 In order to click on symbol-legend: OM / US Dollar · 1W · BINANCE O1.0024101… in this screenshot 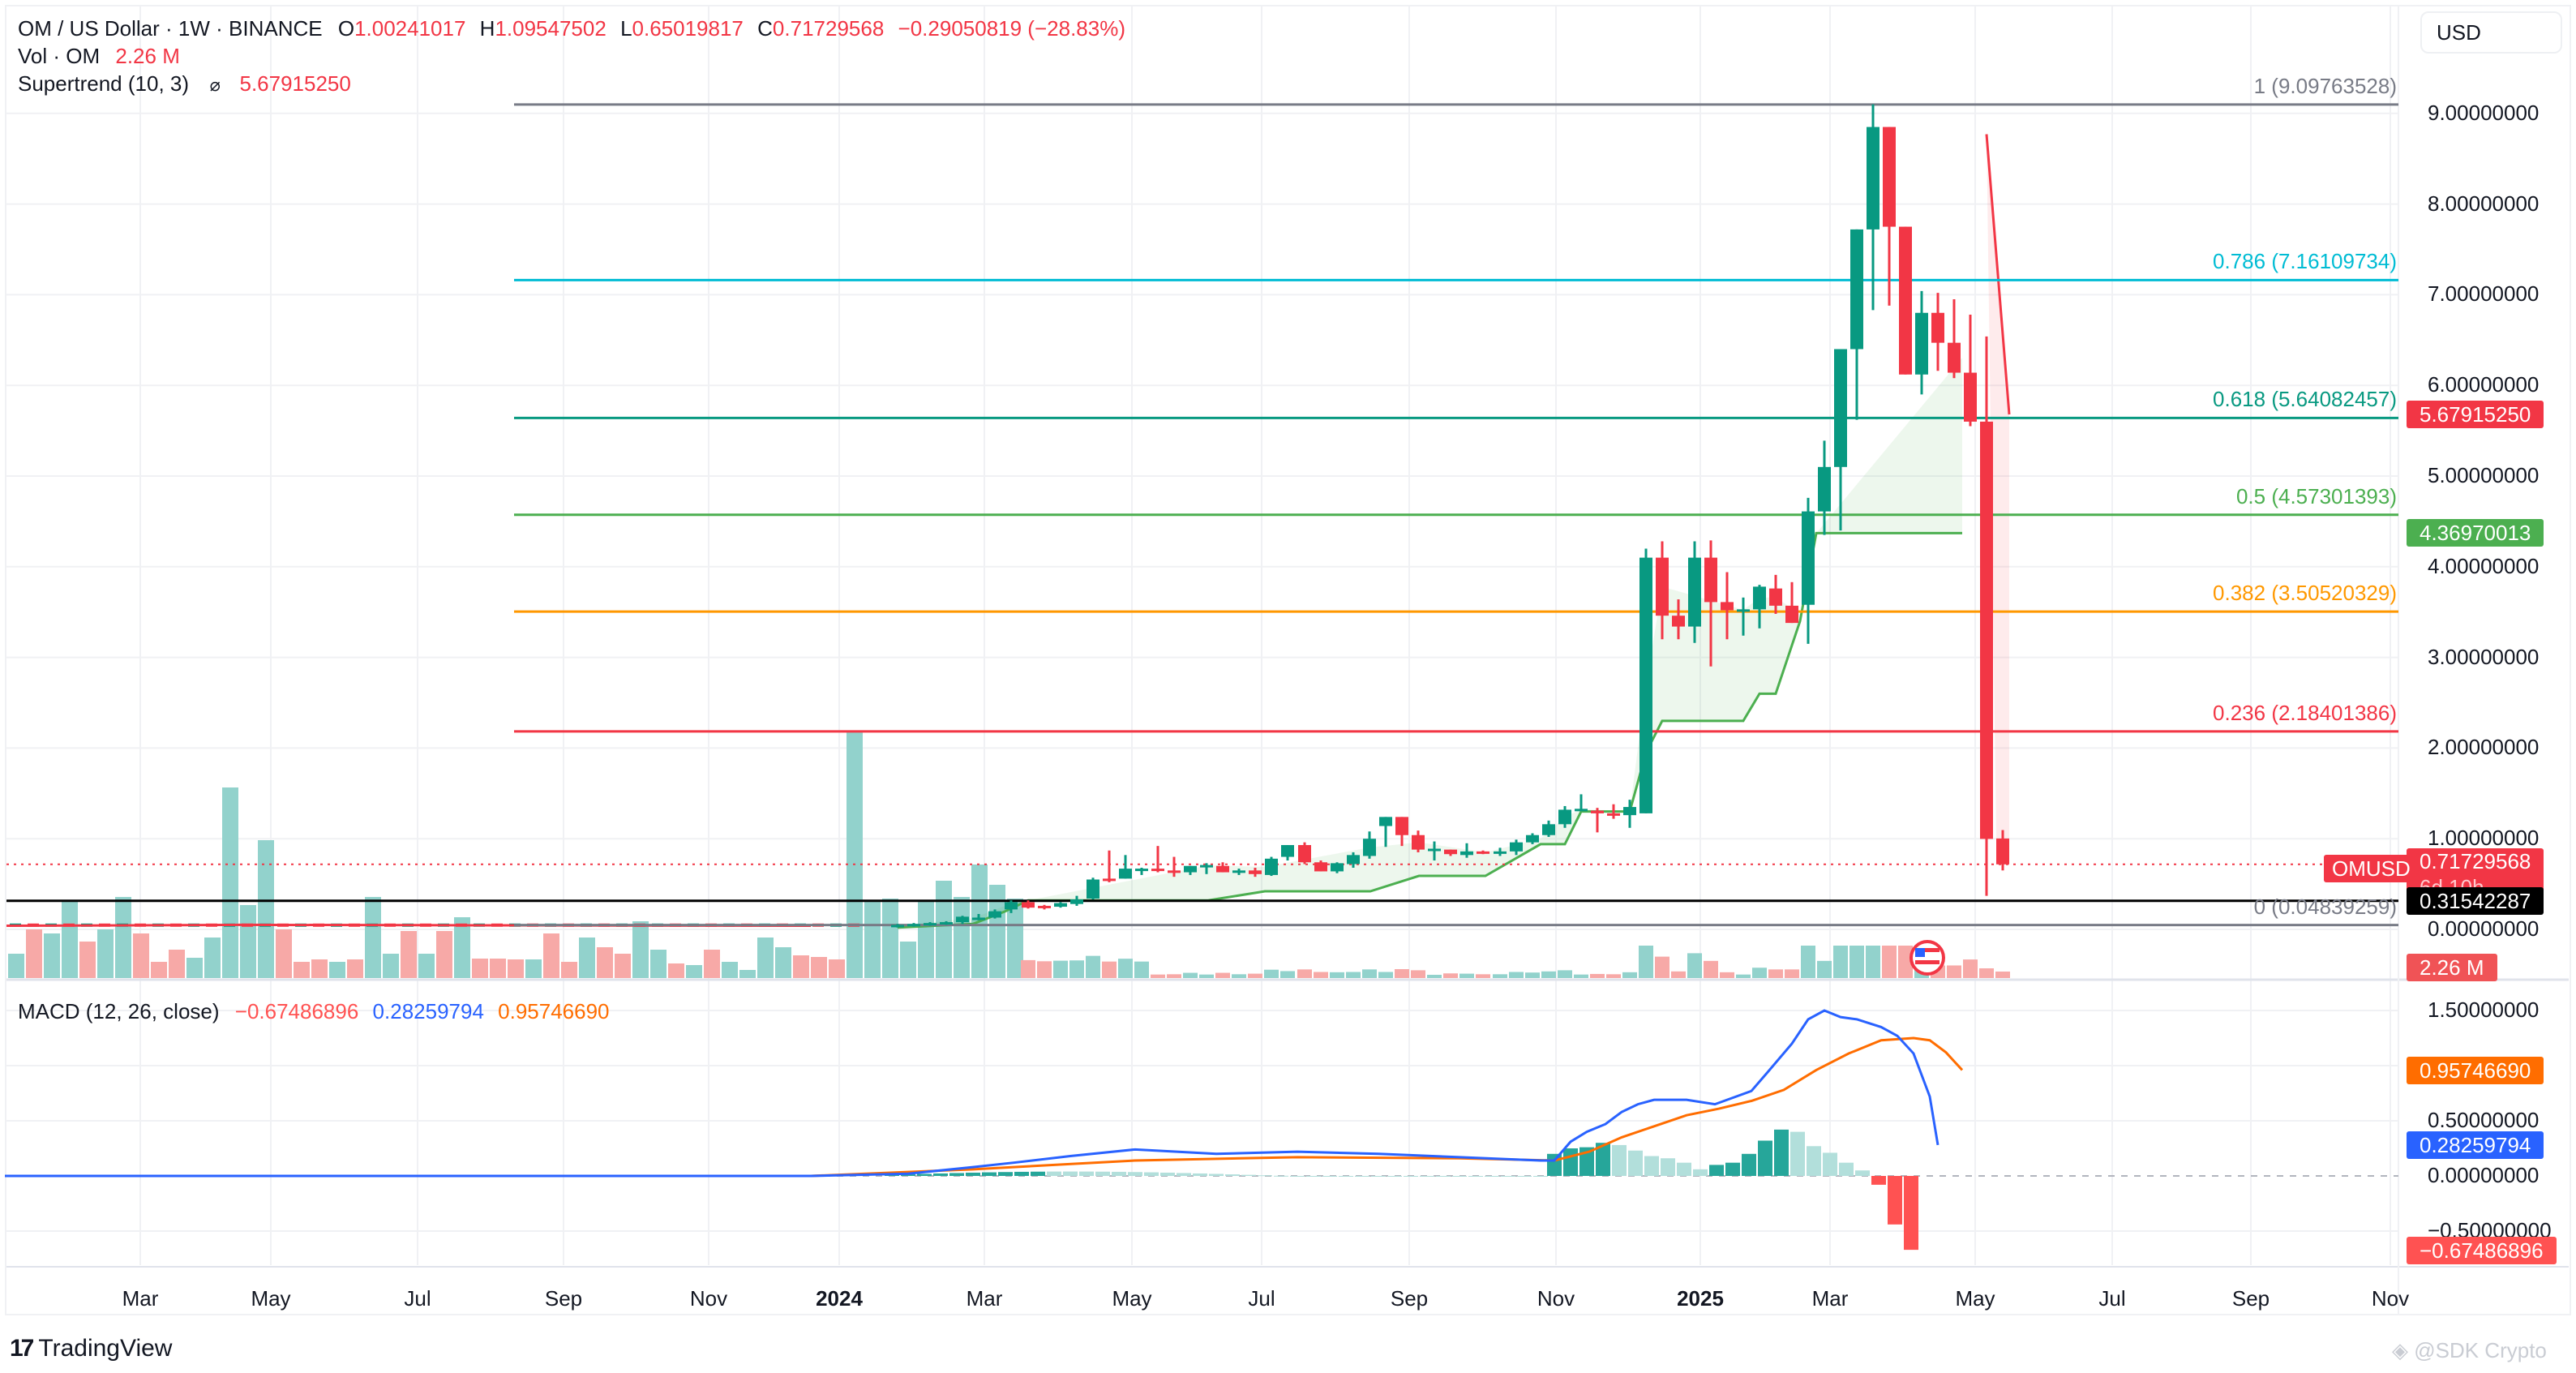, I will do `click(571, 28)`.